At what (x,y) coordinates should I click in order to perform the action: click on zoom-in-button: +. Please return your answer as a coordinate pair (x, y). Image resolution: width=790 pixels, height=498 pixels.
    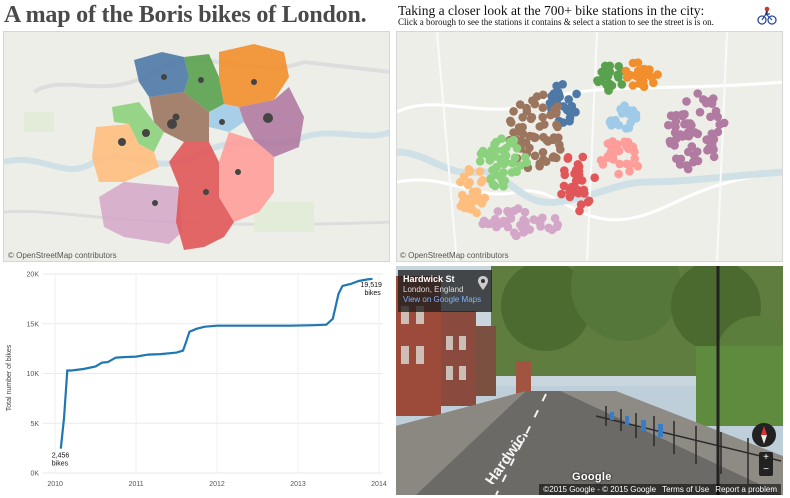
    Looking at the image, I should click on (766, 457).